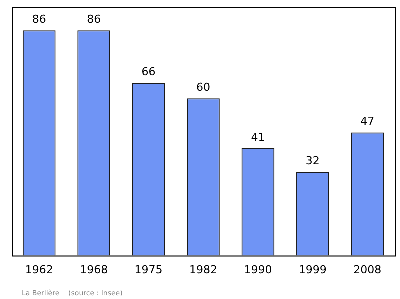 This screenshot has height=299, width=400. Describe the element at coordinates (149, 71) in the screenshot. I see `data-label: 66` at that location.